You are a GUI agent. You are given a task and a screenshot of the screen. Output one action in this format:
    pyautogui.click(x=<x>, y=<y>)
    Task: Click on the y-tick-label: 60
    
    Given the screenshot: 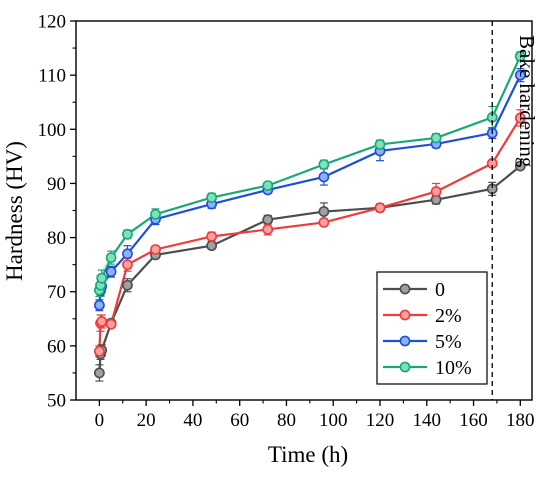 What is the action you would take?
    pyautogui.click(x=56, y=346)
    